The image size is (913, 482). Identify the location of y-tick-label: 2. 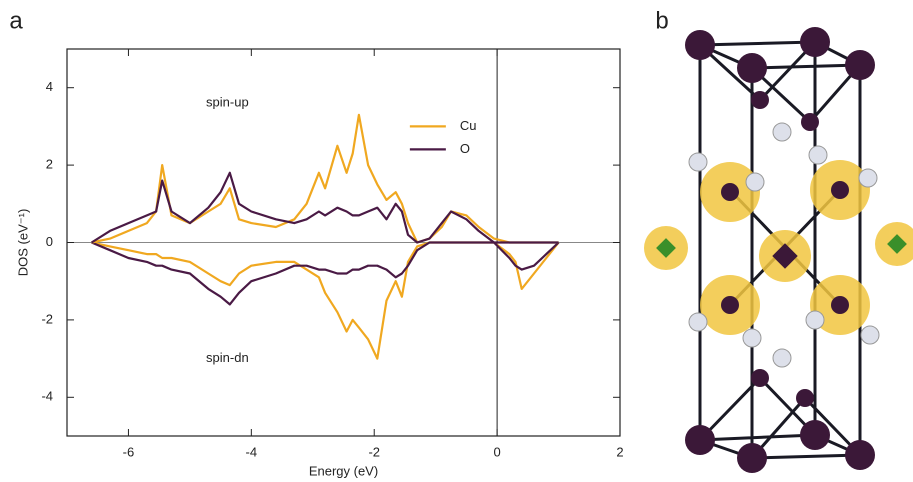
(49, 164).